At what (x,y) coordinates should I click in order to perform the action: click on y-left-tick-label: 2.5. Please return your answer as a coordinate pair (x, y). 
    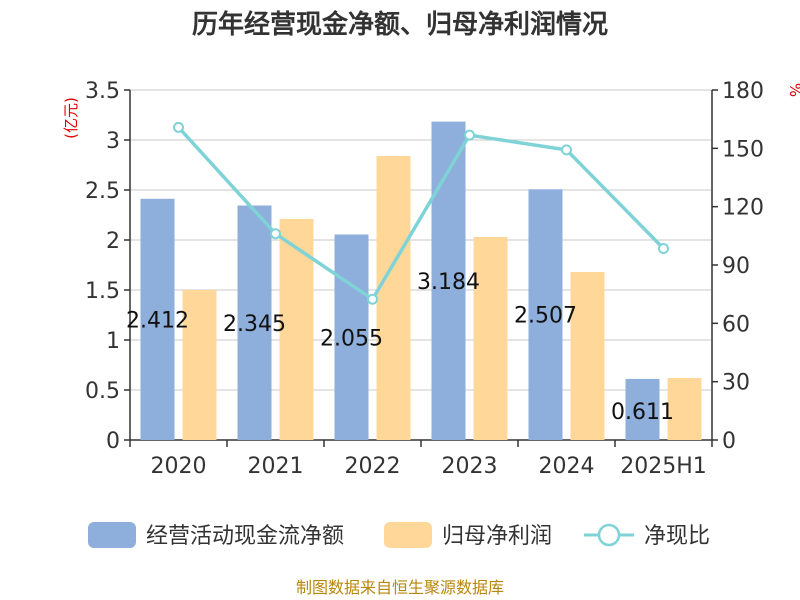
    Looking at the image, I should click on (102, 191).